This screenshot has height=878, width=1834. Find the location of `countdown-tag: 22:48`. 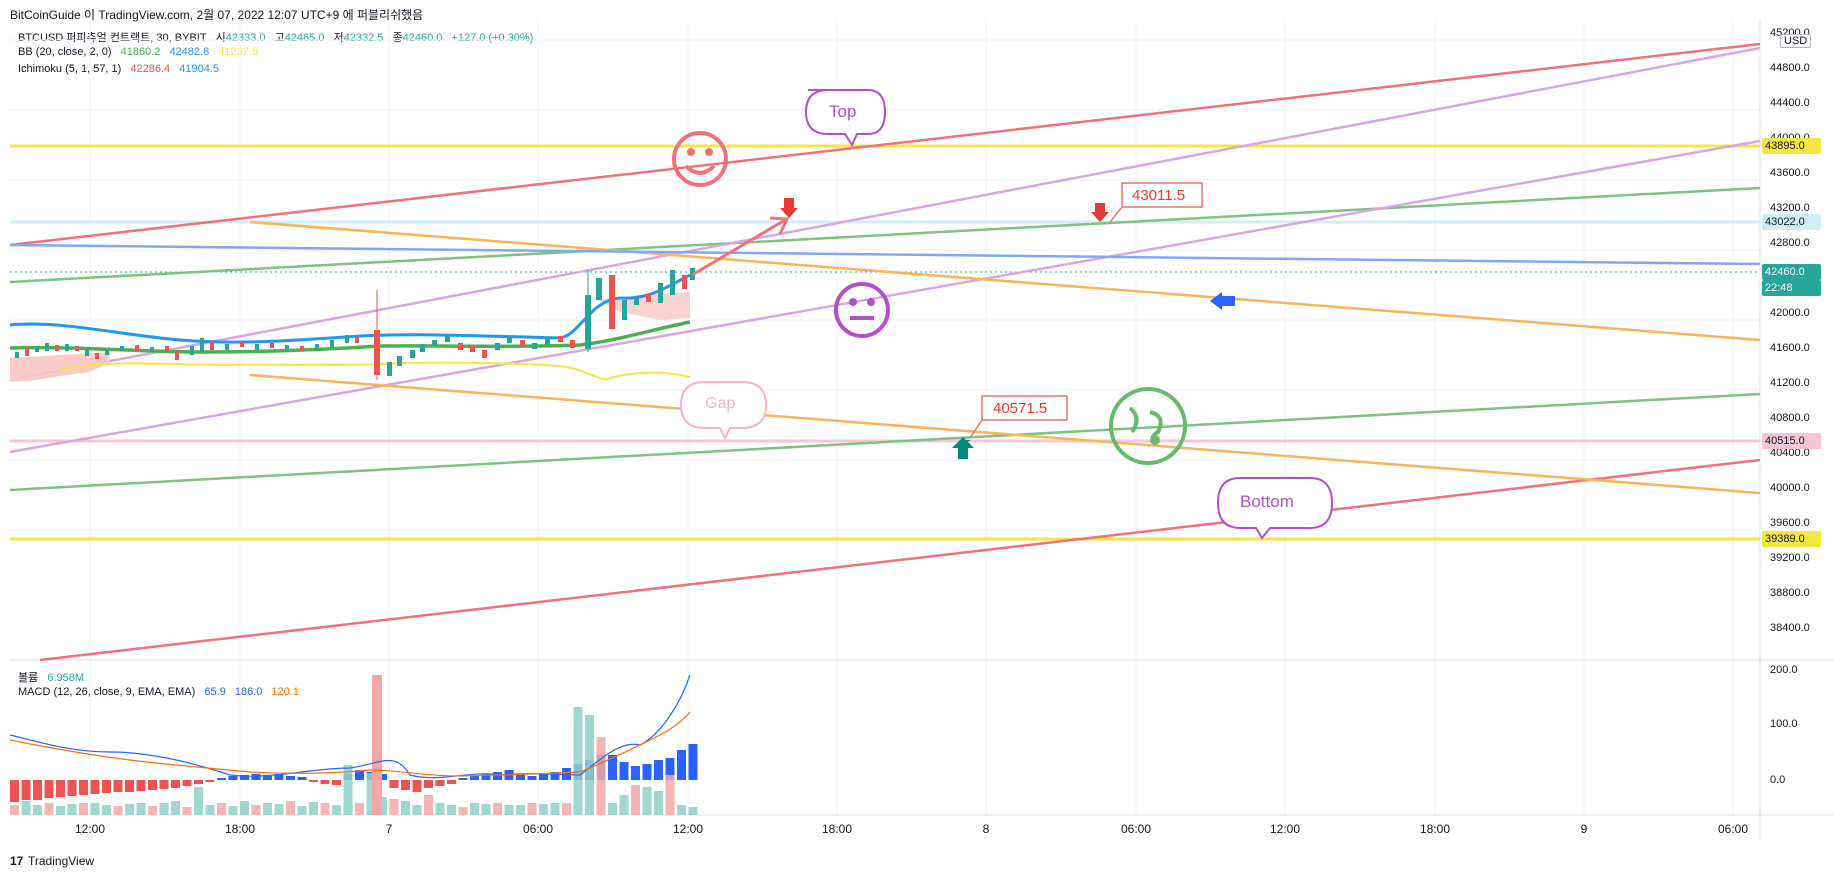

countdown-tag: 22:48 is located at coordinates (1791, 288).